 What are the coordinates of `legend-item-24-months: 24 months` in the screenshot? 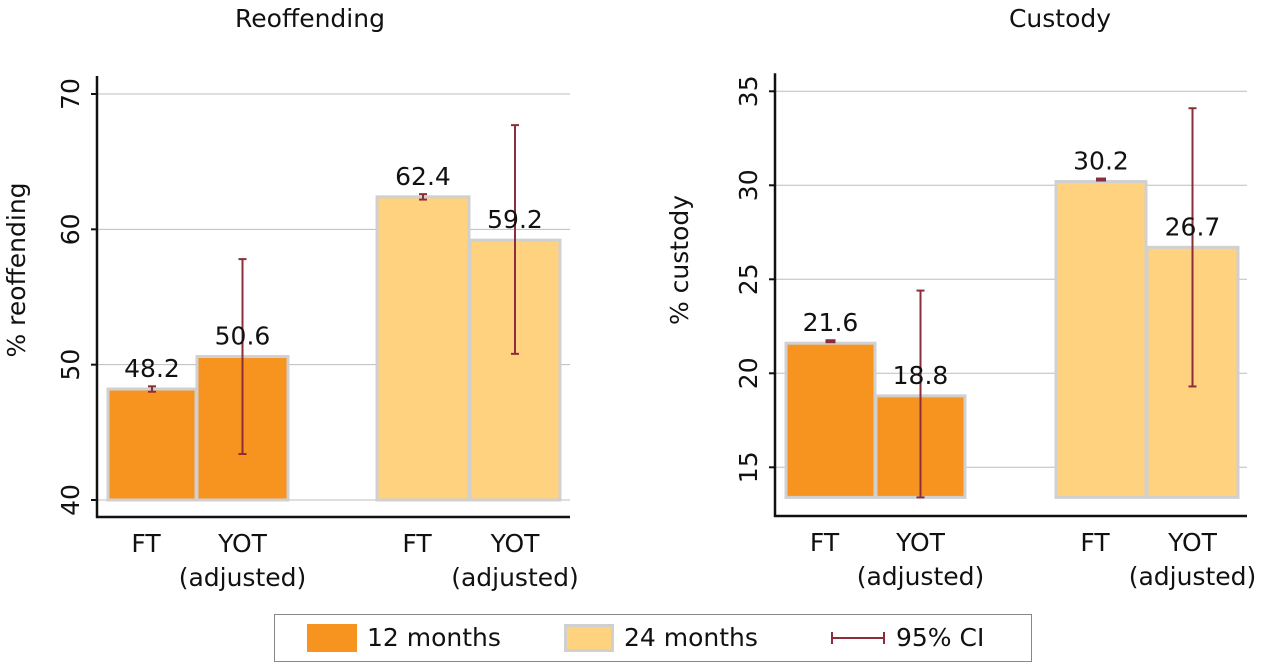 It's located at (661, 638).